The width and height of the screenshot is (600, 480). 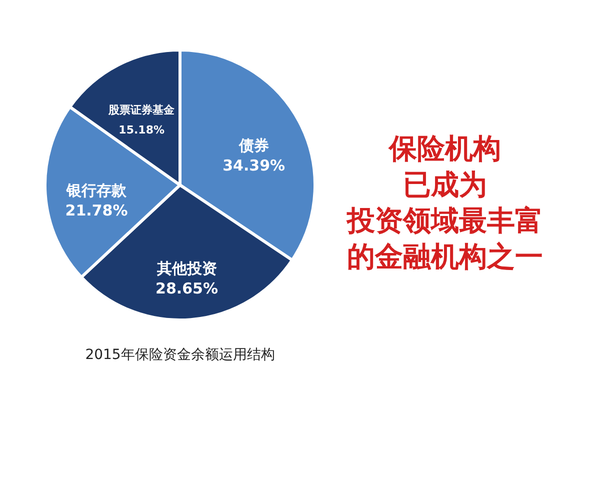 I want to click on data-label: 34.39%, so click(x=254, y=165).